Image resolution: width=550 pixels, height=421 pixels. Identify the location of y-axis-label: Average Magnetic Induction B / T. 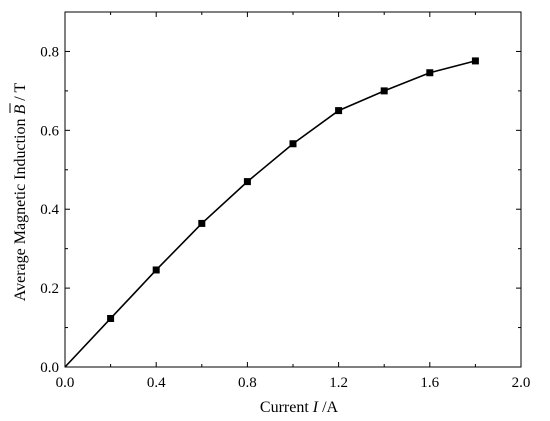
(20, 192).